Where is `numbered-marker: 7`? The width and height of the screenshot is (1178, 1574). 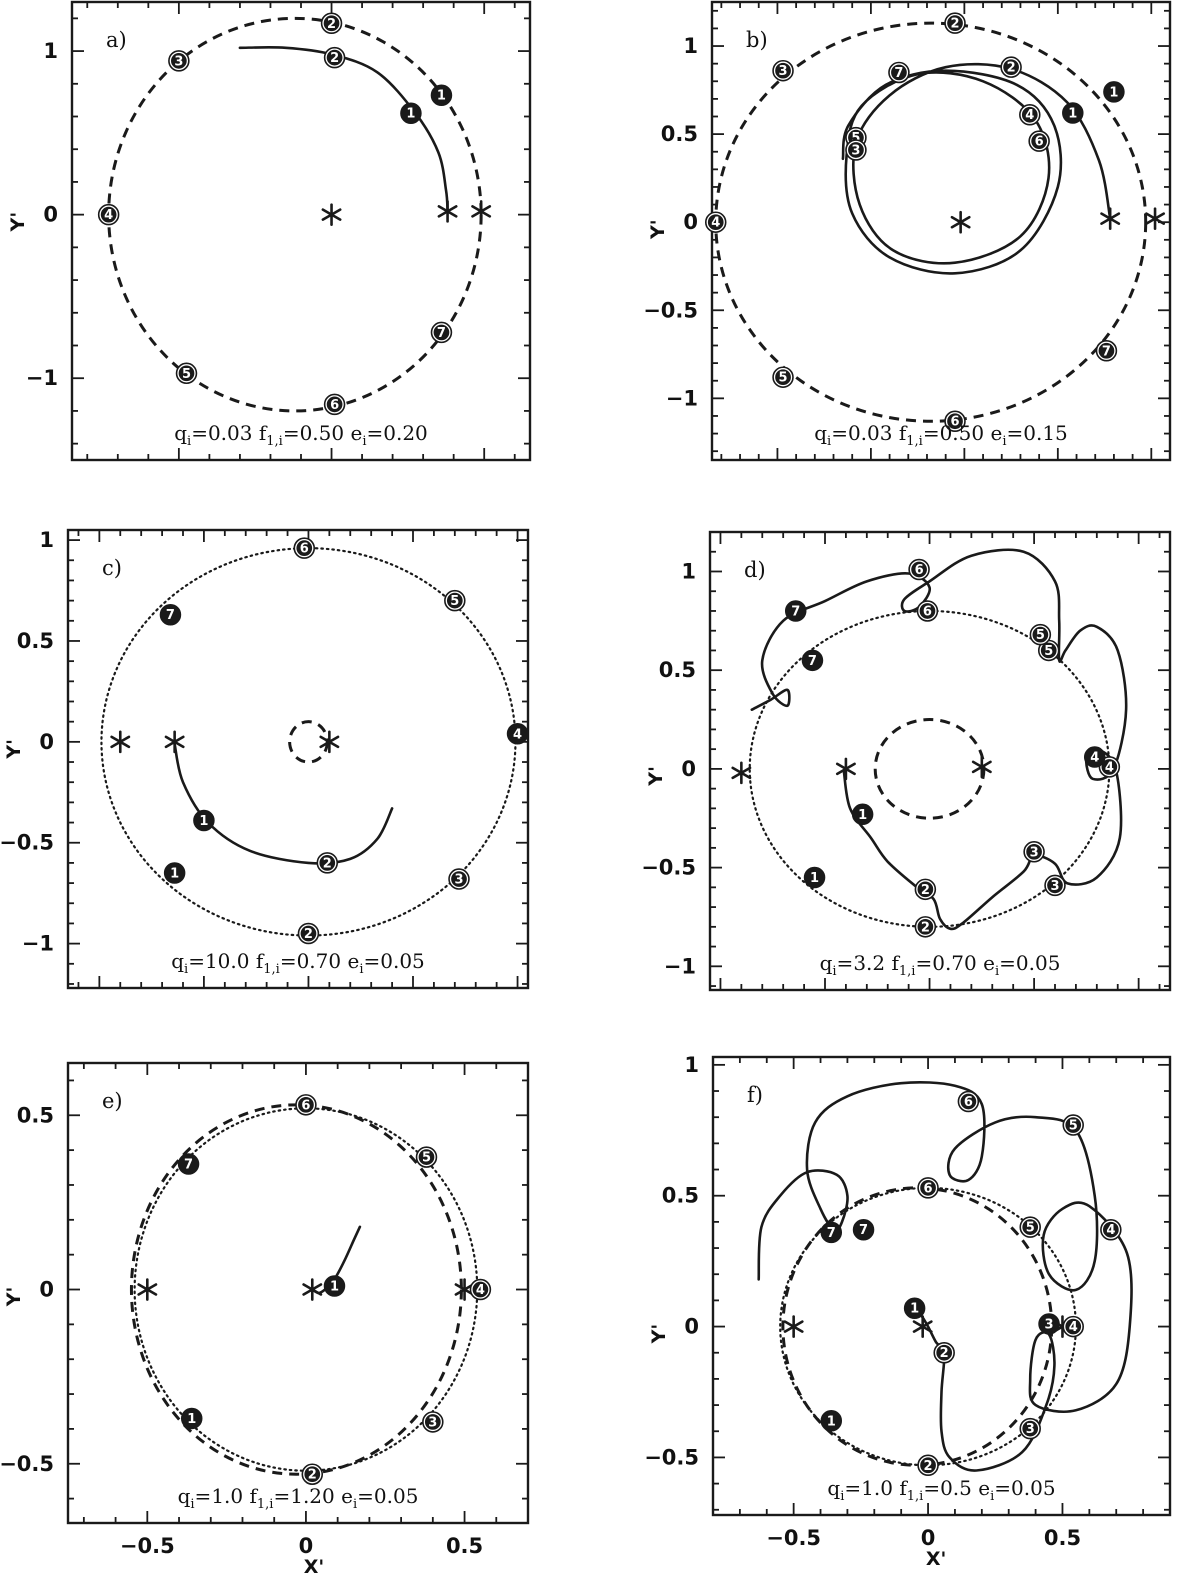 numbered-marker: 7 is located at coordinates (170, 614).